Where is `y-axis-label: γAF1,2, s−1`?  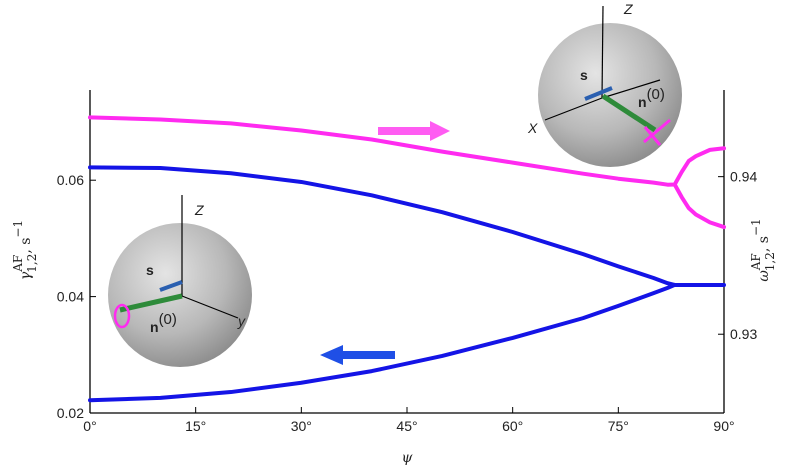 y-axis-label: γAF1,2, s−1 is located at coordinates (25, 250).